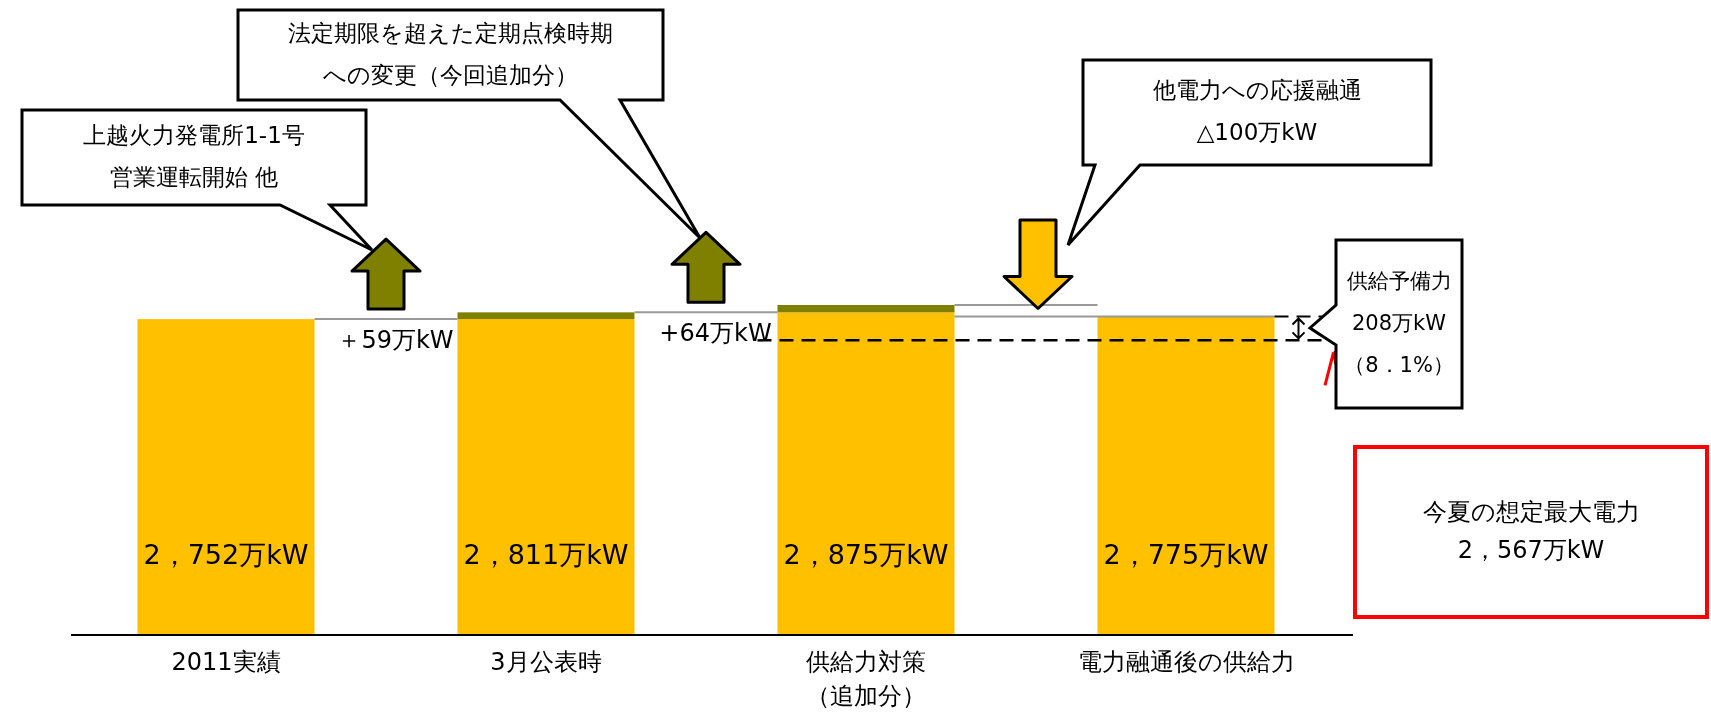 The width and height of the screenshot is (1711, 727). Describe the element at coordinates (450, 53) in the screenshot. I see `text: 法定期限を超えた定期点検時期への変更（今回追加分）` at that location.